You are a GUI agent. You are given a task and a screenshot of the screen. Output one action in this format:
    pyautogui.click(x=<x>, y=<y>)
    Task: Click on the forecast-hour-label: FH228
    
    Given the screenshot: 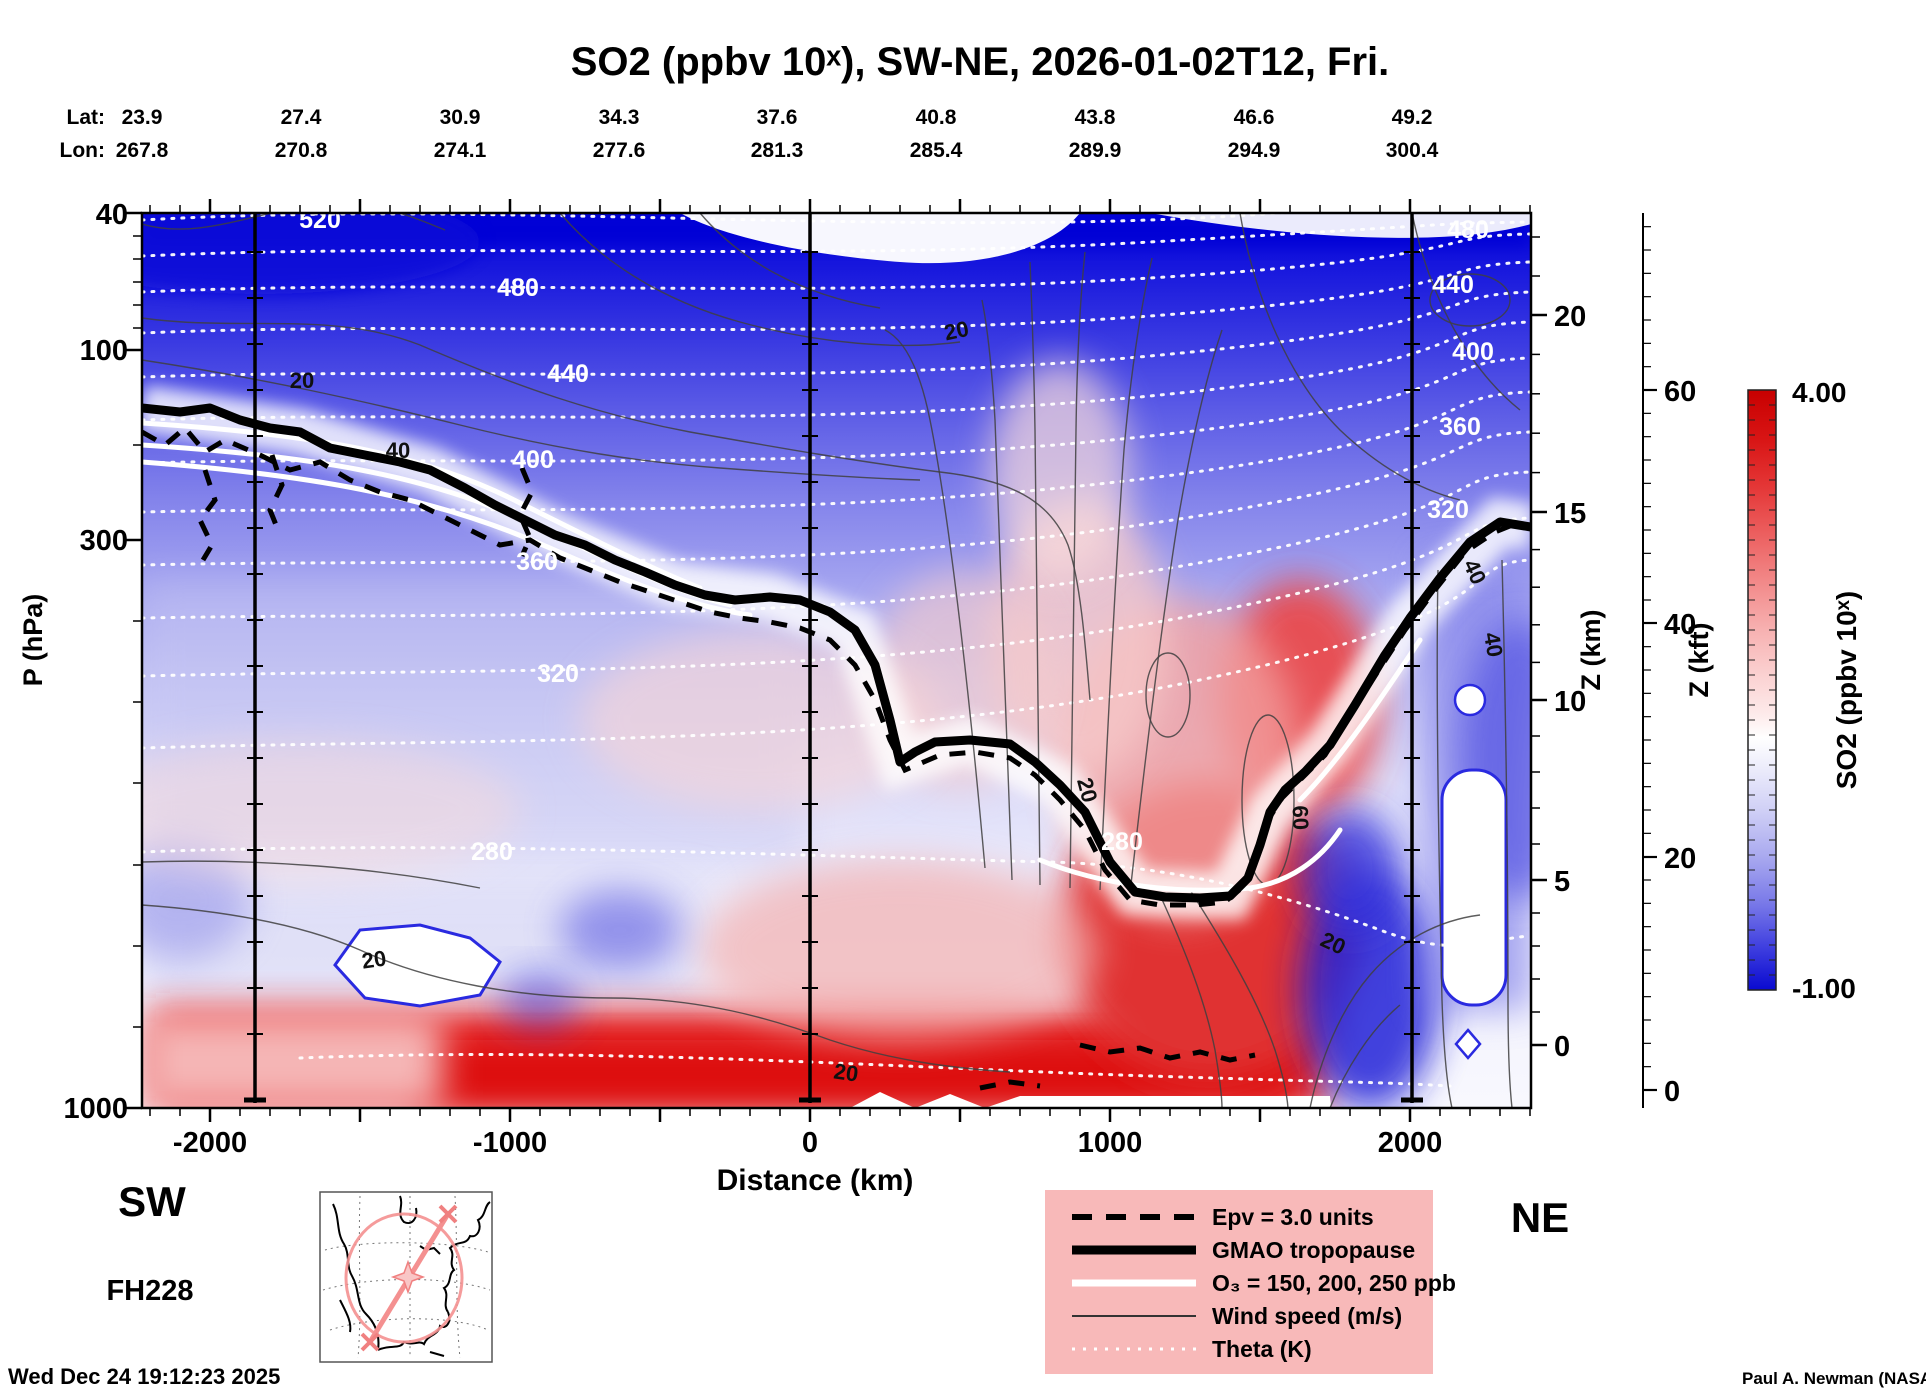 What is the action you would take?
    pyautogui.click(x=149, y=1291)
    